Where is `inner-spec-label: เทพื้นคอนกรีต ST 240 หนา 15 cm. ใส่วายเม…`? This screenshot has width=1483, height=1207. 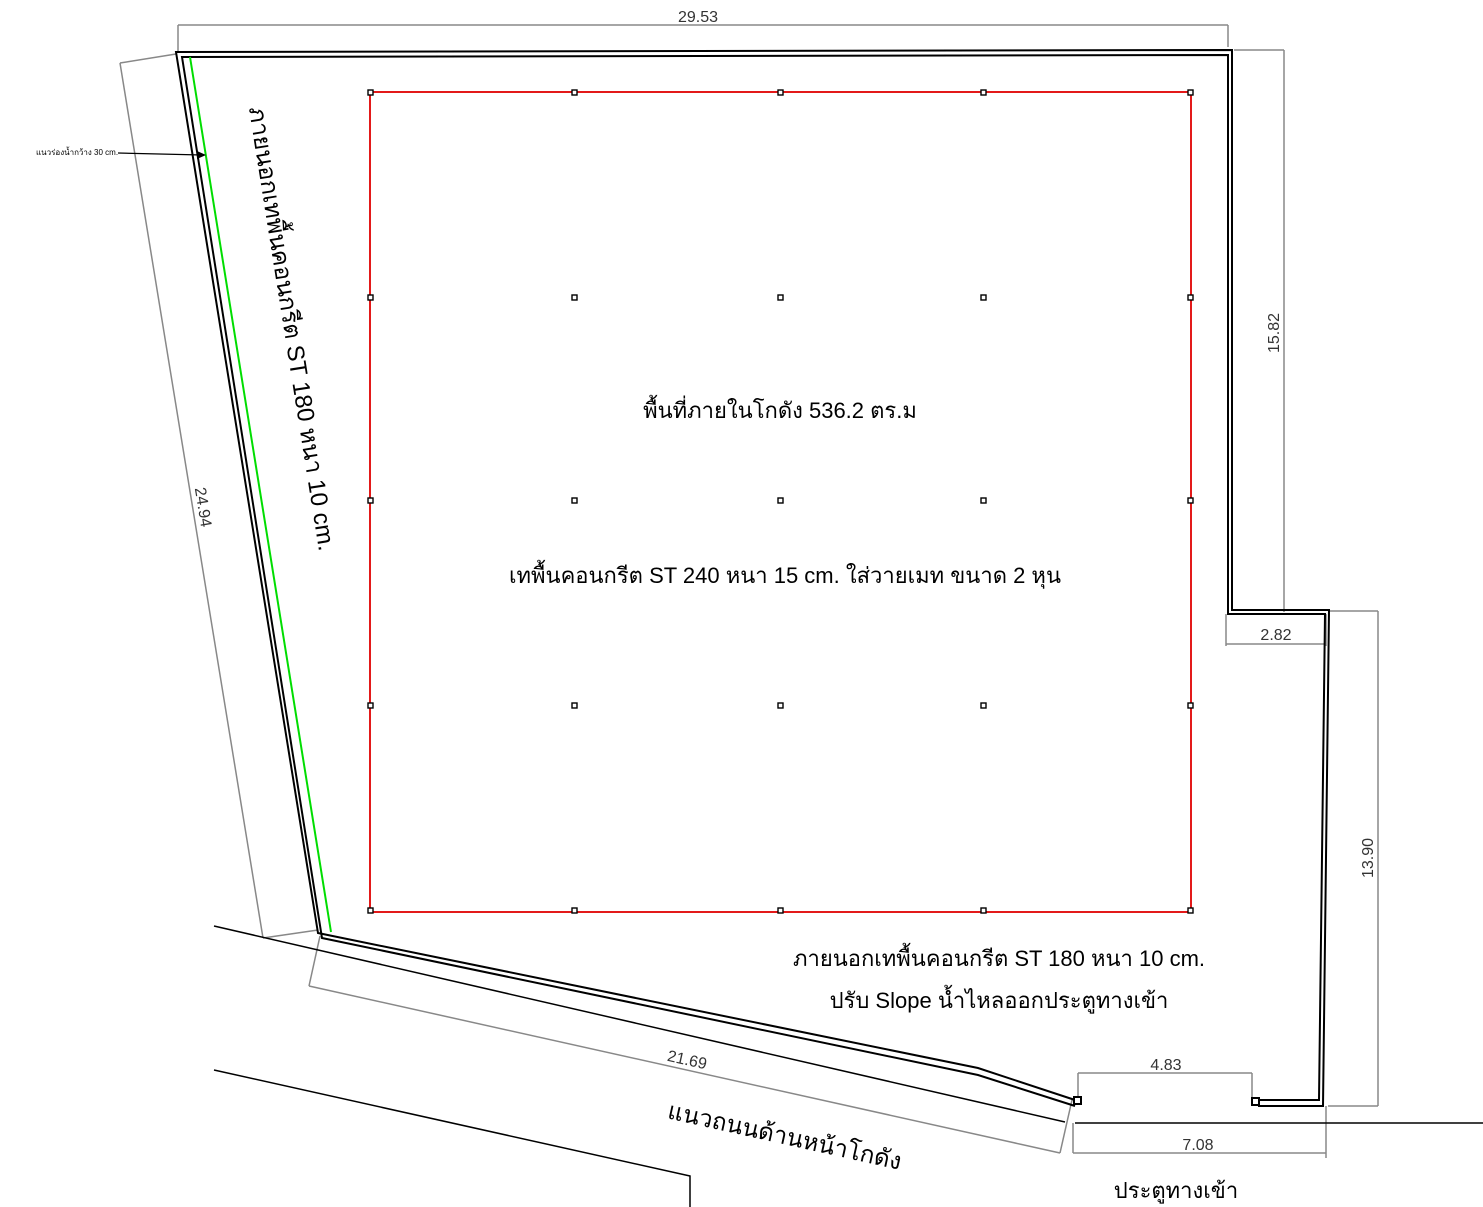 inner-spec-label: เทพื้นคอนกรีต ST 240 หนา 15 cm. ใส่วายเม… is located at coordinates (785, 574).